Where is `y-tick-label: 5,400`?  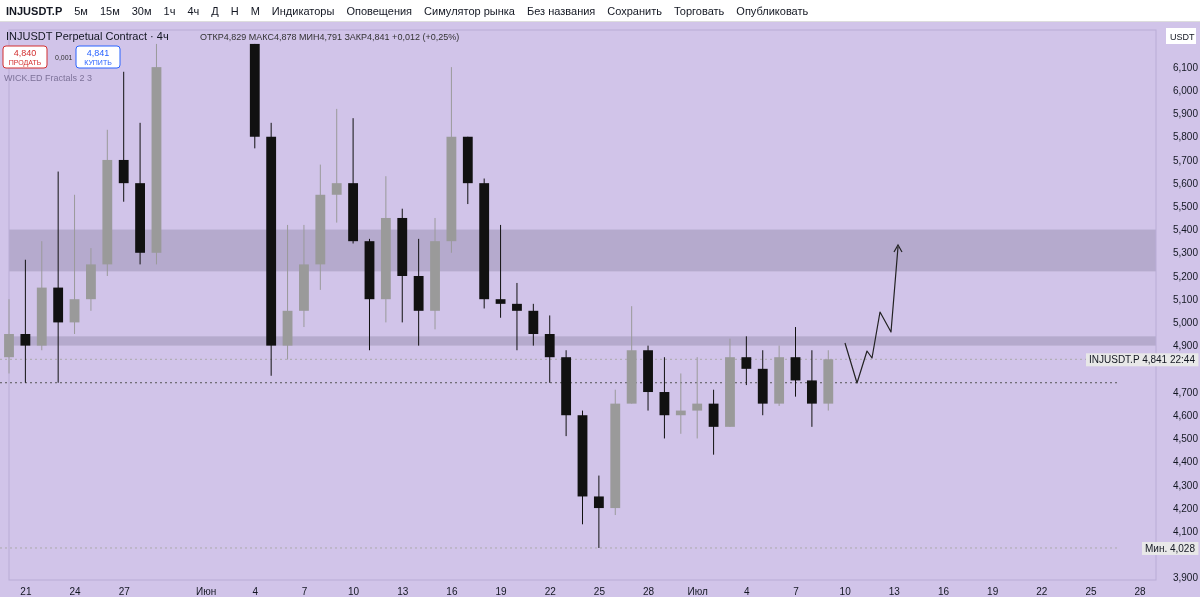 y-tick-label: 5,400 is located at coordinates (1185, 230).